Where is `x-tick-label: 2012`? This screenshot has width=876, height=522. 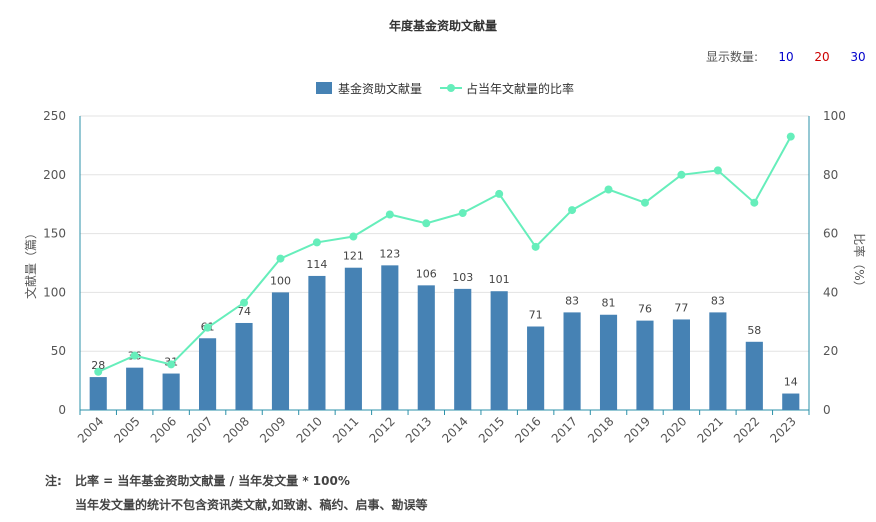 x-tick-label: 2012 is located at coordinates (381, 429).